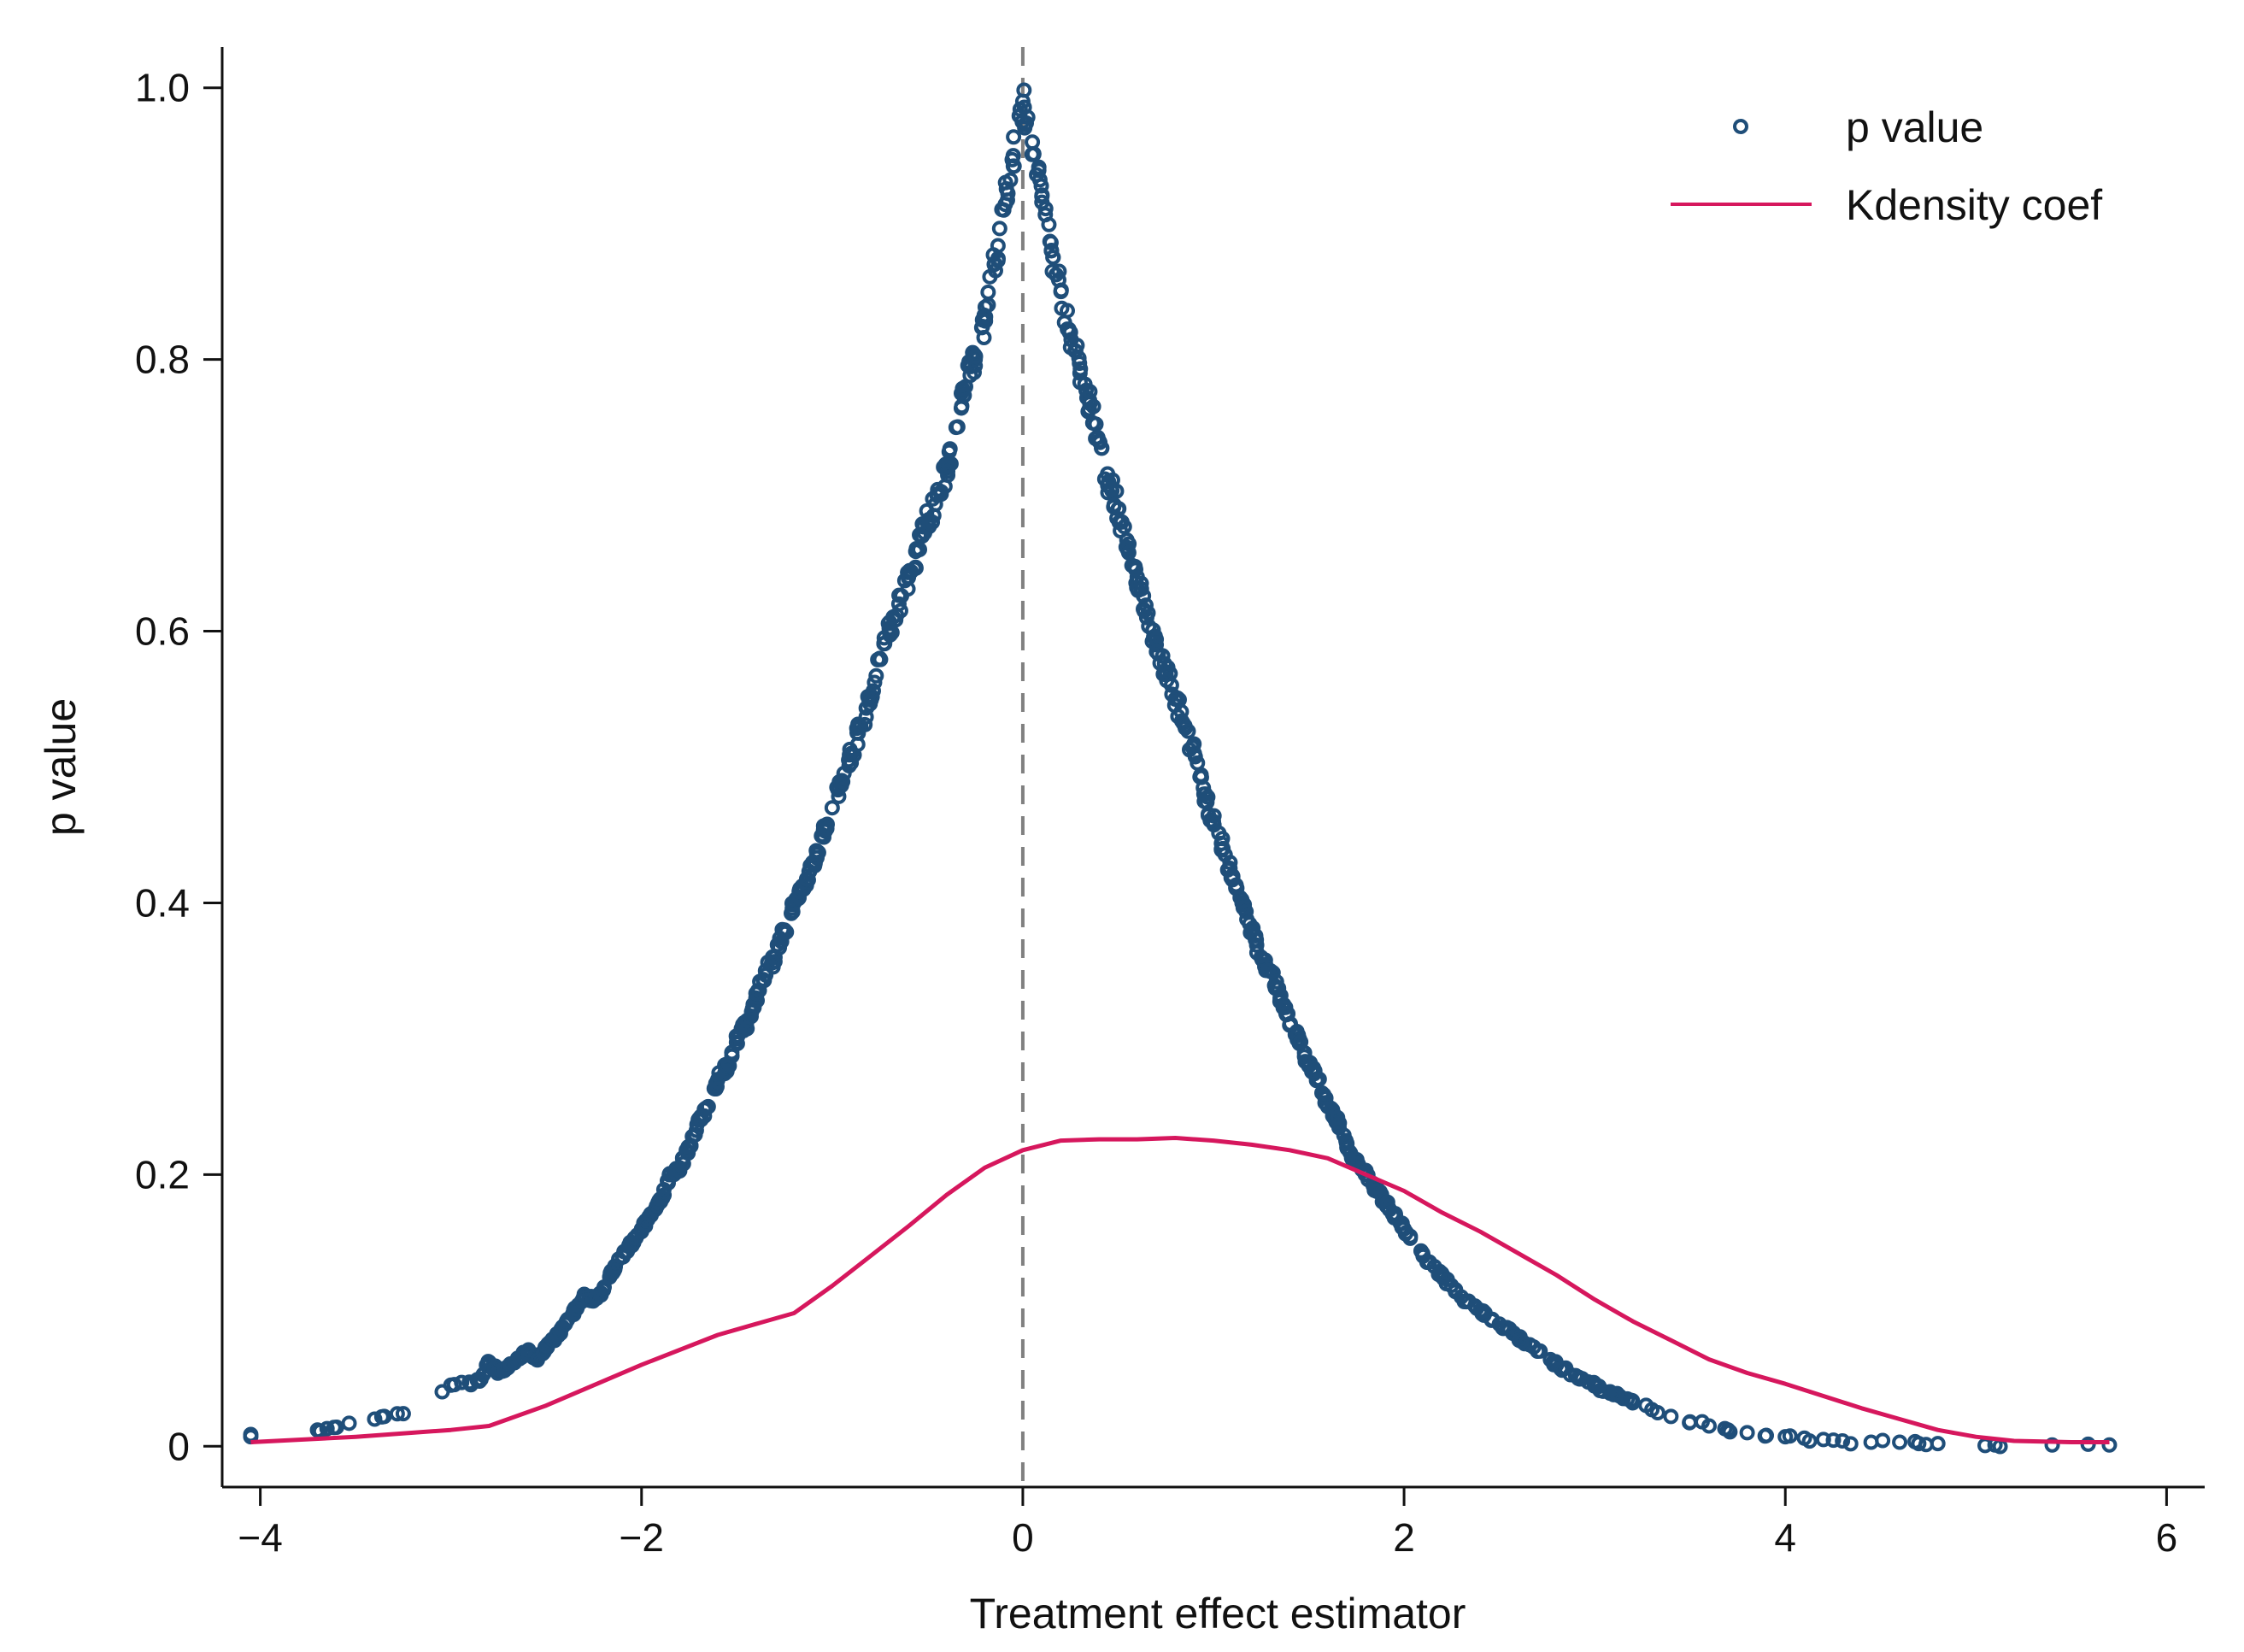 The width and height of the screenshot is (2244, 1652). Describe the element at coordinates (1023, 1537) in the screenshot. I see `x-tick-label: 0` at that location.